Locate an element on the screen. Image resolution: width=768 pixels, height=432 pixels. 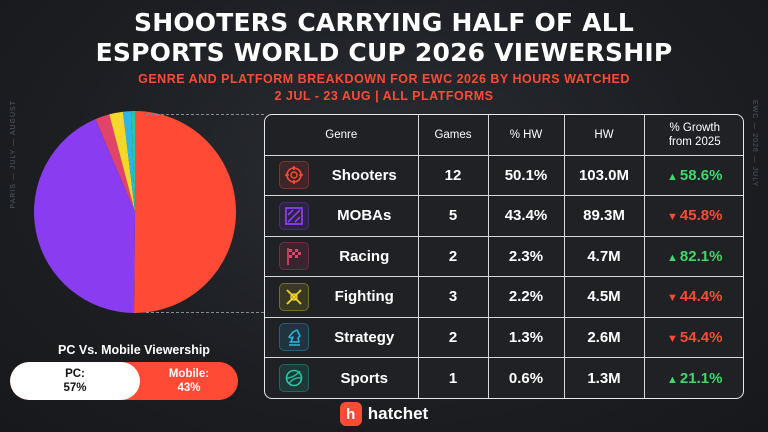
genre-name: Shooters is located at coordinates (364, 175).